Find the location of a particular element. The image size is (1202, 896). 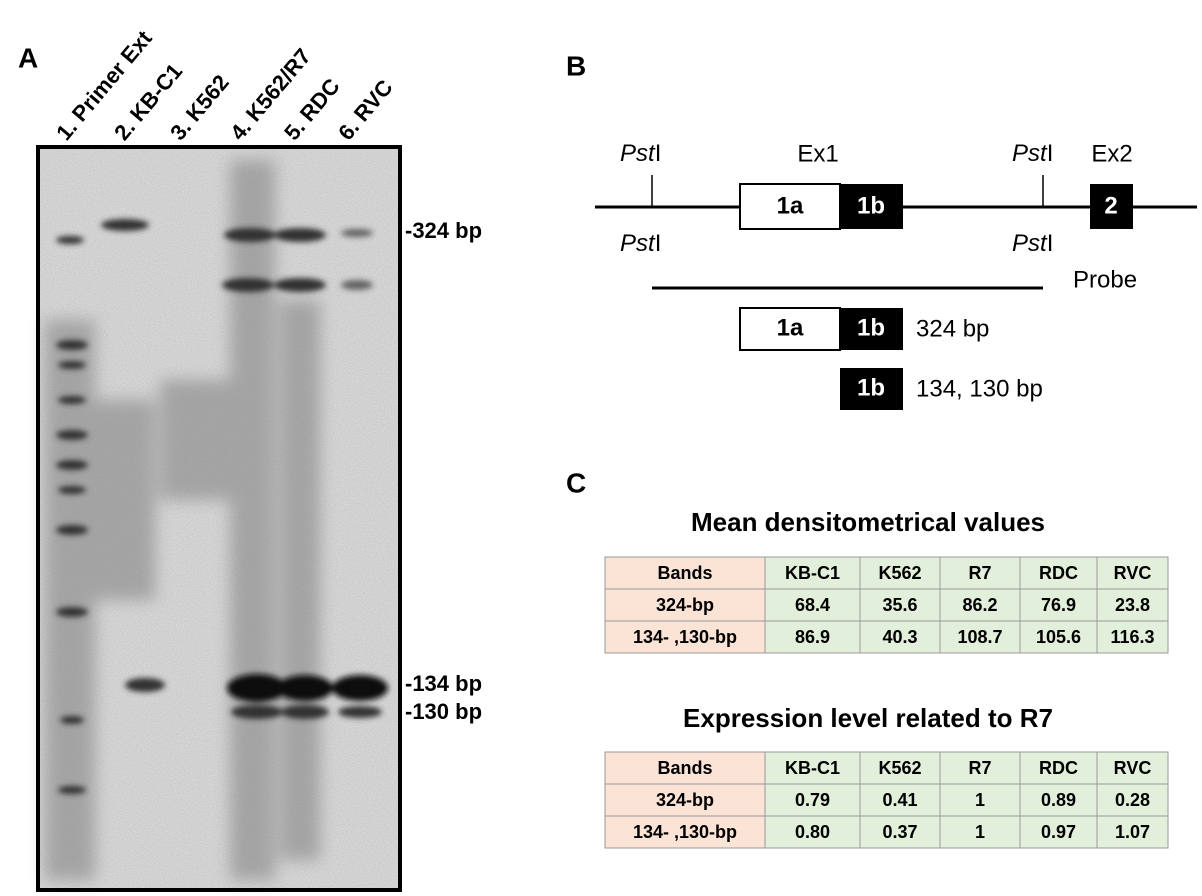

table-value: 0.97 is located at coordinates (1058, 832).